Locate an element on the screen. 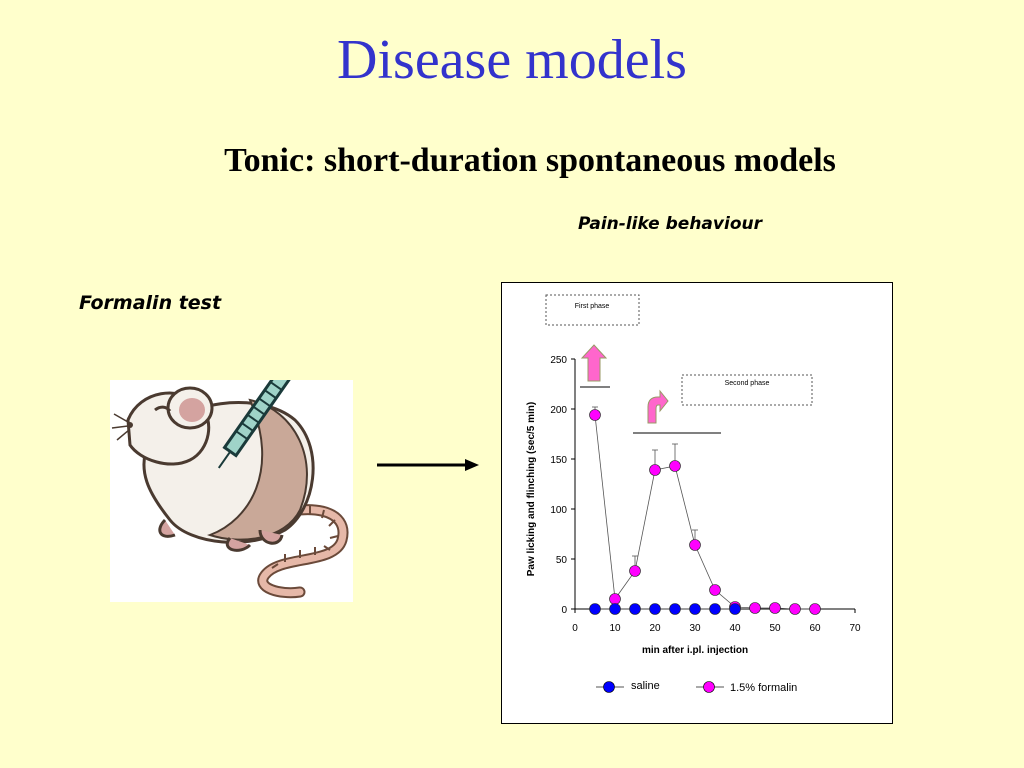 The image size is (1024, 768). legend-formalin-marker is located at coordinates (709, 687).